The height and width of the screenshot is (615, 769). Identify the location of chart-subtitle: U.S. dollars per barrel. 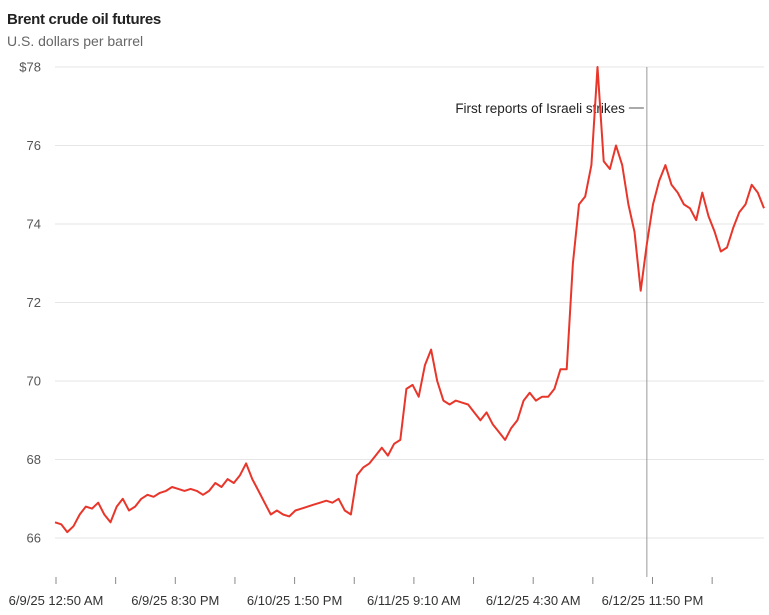
(75, 41).